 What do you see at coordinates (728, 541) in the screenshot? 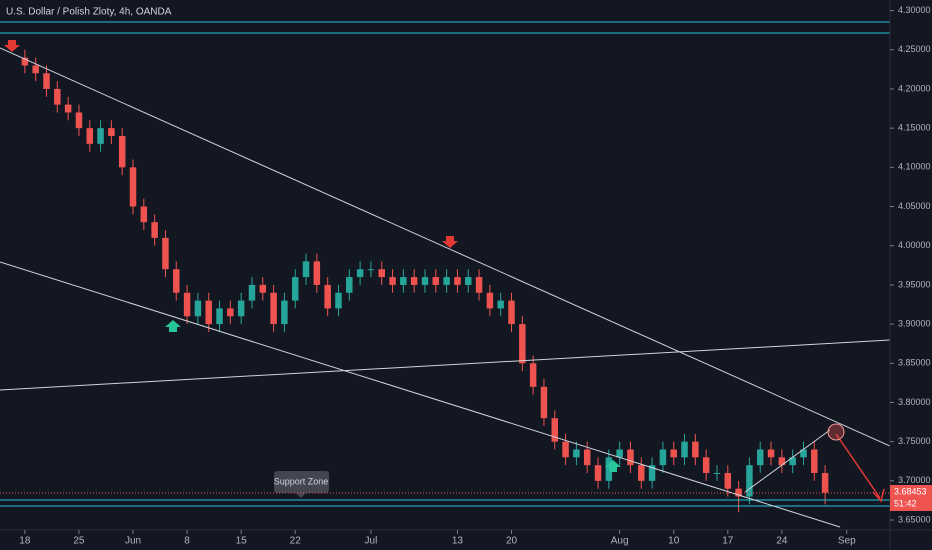
I see `x-tick-label: 17` at bounding box center [728, 541].